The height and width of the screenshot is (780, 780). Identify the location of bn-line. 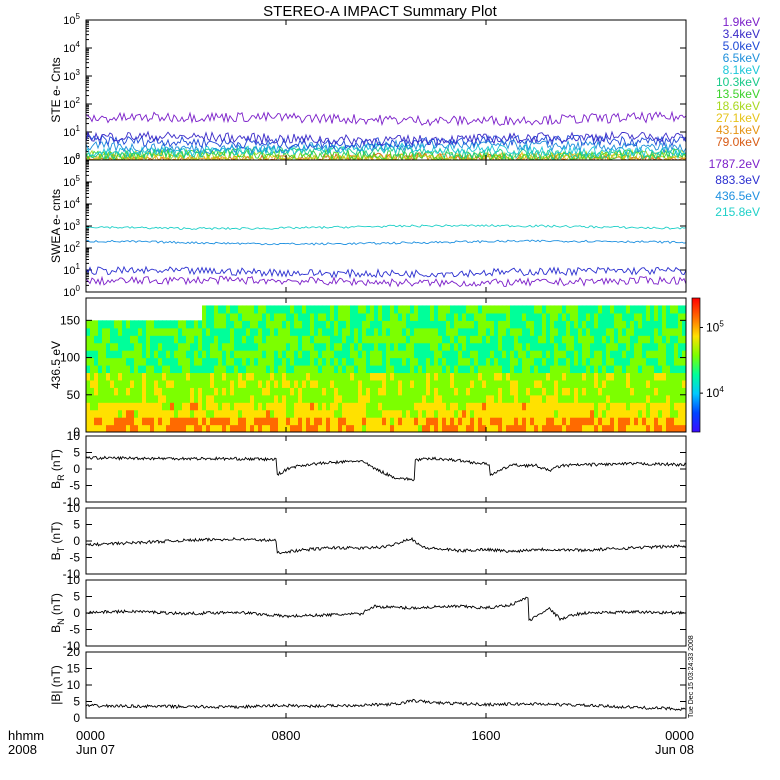
(386, 609).